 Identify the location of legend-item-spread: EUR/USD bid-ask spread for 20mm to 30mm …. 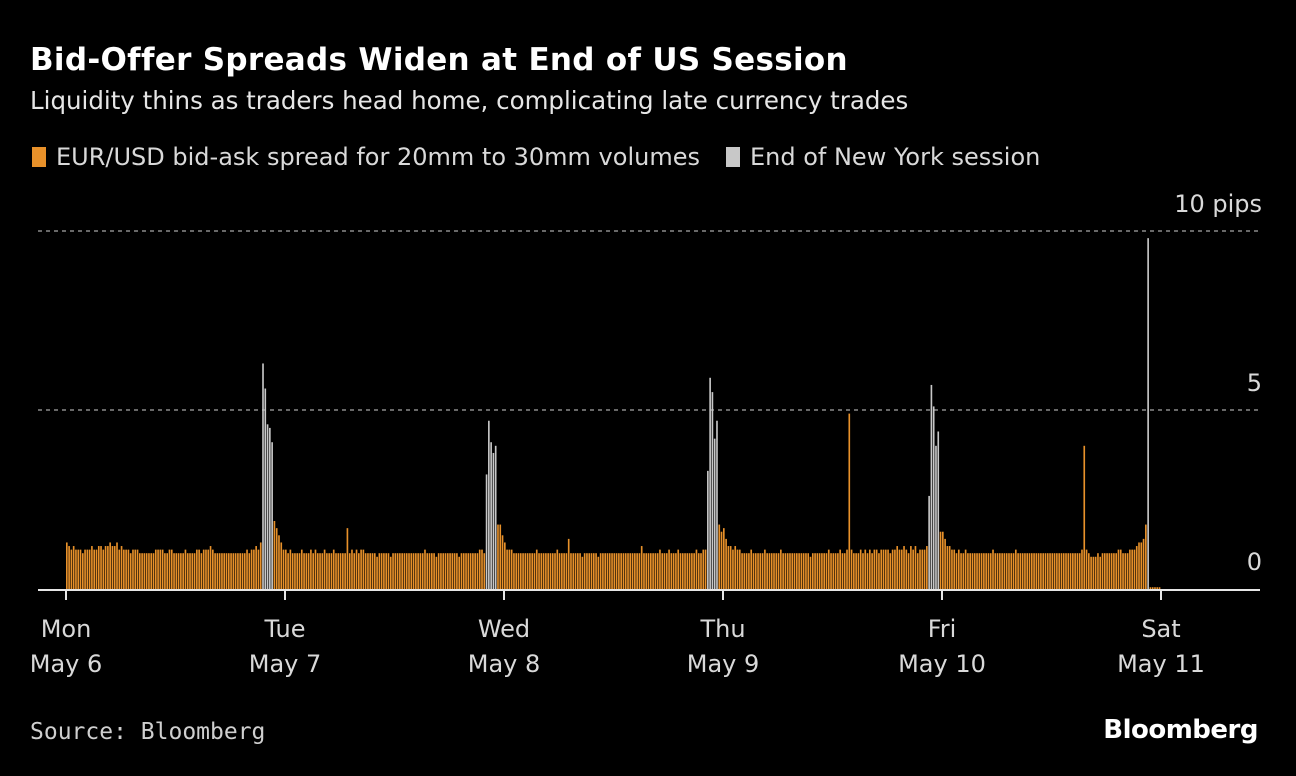
(366, 157).